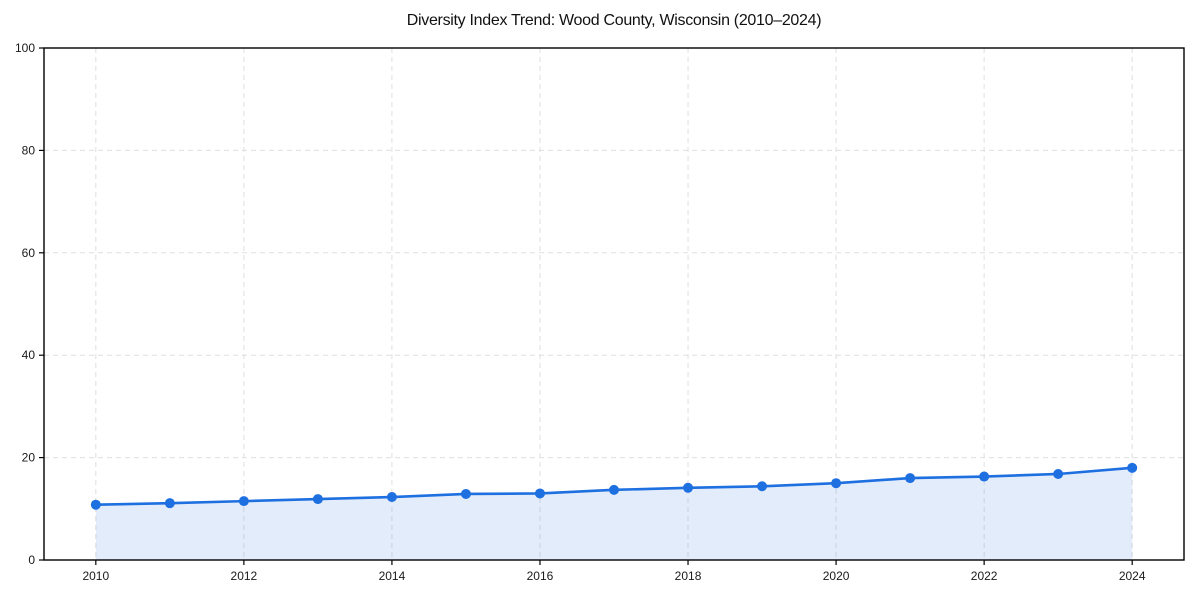 The image size is (1200, 600). Describe the element at coordinates (29, 253) in the screenshot. I see `y-tick-label: 60` at that location.